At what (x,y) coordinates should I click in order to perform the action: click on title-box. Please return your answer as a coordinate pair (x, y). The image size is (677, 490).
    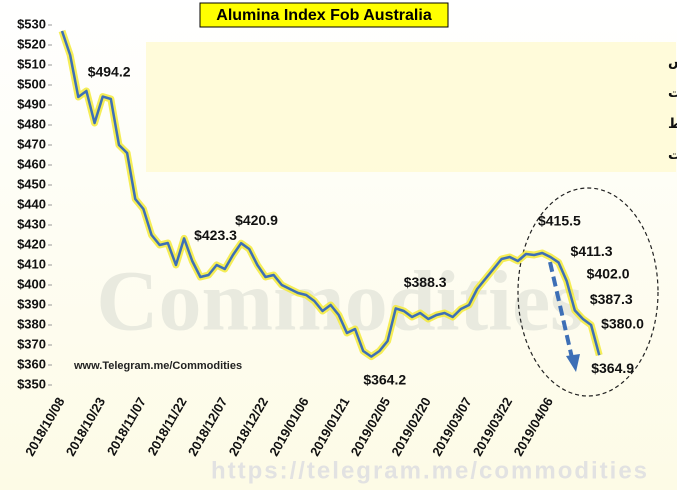
    Looking at the image, I should click on (324, 15).